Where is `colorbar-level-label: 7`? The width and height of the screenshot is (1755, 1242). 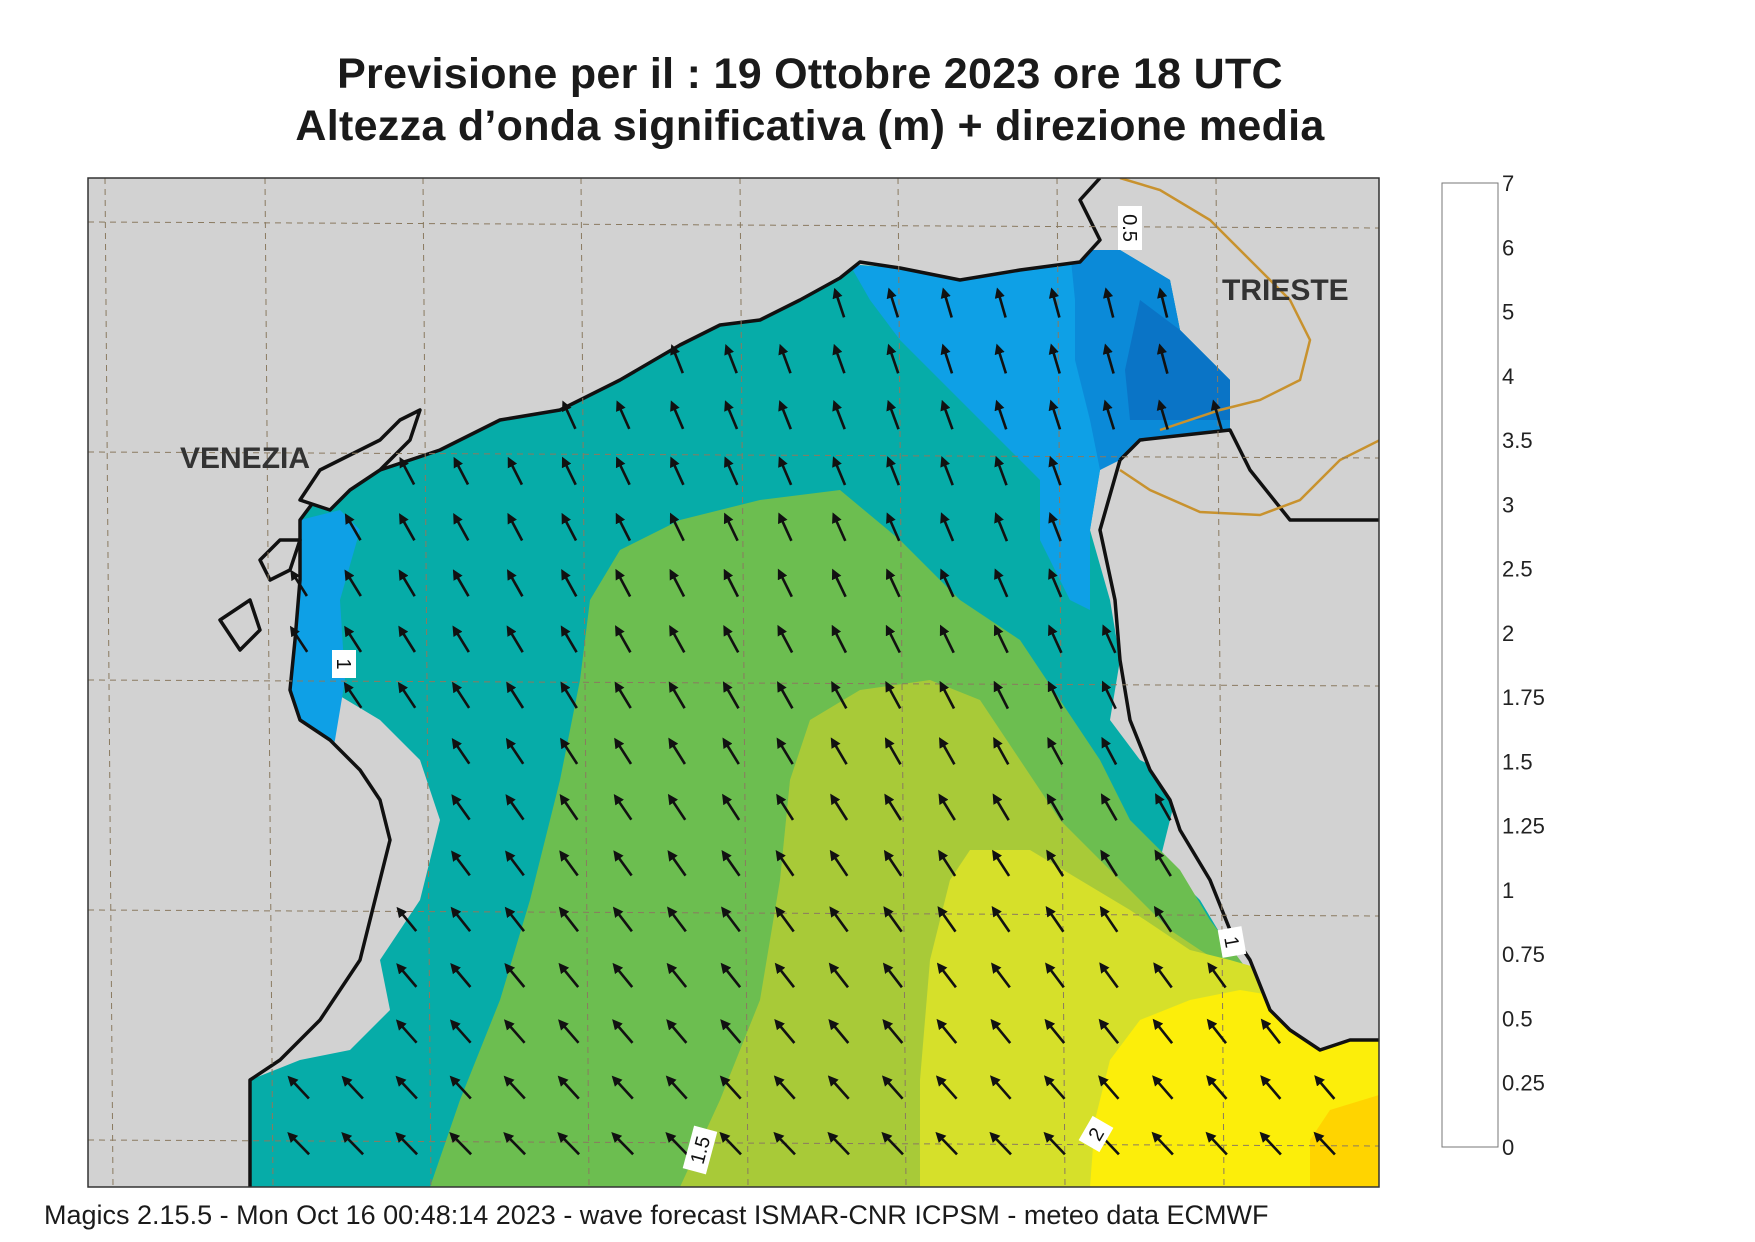 colorbar-level-label: 7 is located at coordinates (1508, 183).